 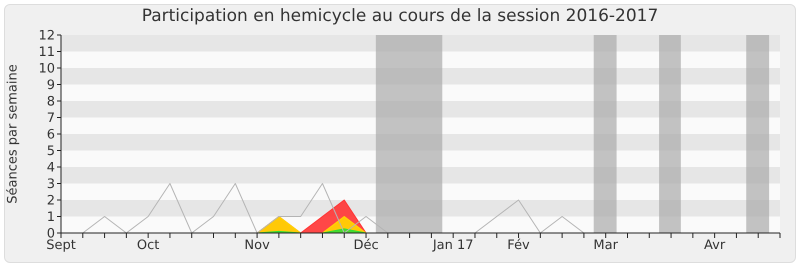 I want to click on y-tick-label: 3, so click(x=50, y=184).